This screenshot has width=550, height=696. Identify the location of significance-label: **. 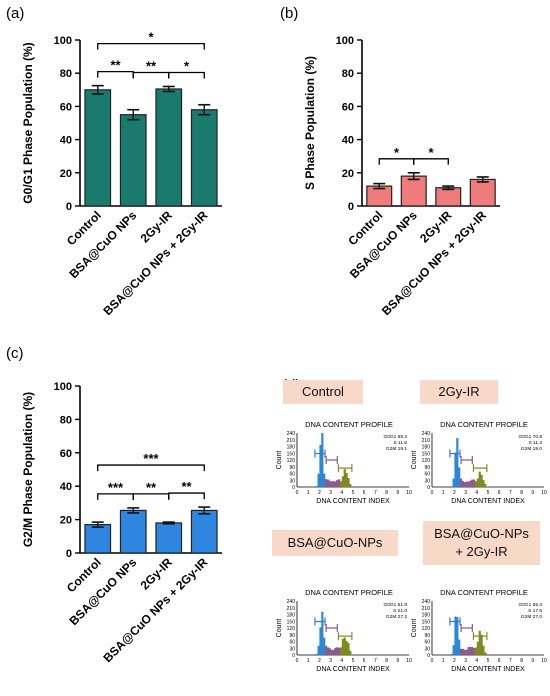
(186, 486).